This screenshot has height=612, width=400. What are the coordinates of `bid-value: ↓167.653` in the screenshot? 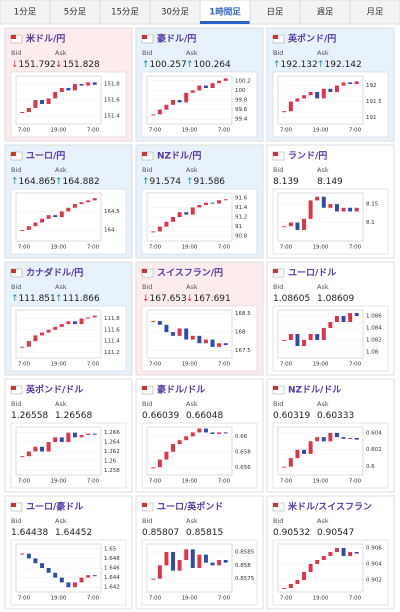 It's located at (164, 299).